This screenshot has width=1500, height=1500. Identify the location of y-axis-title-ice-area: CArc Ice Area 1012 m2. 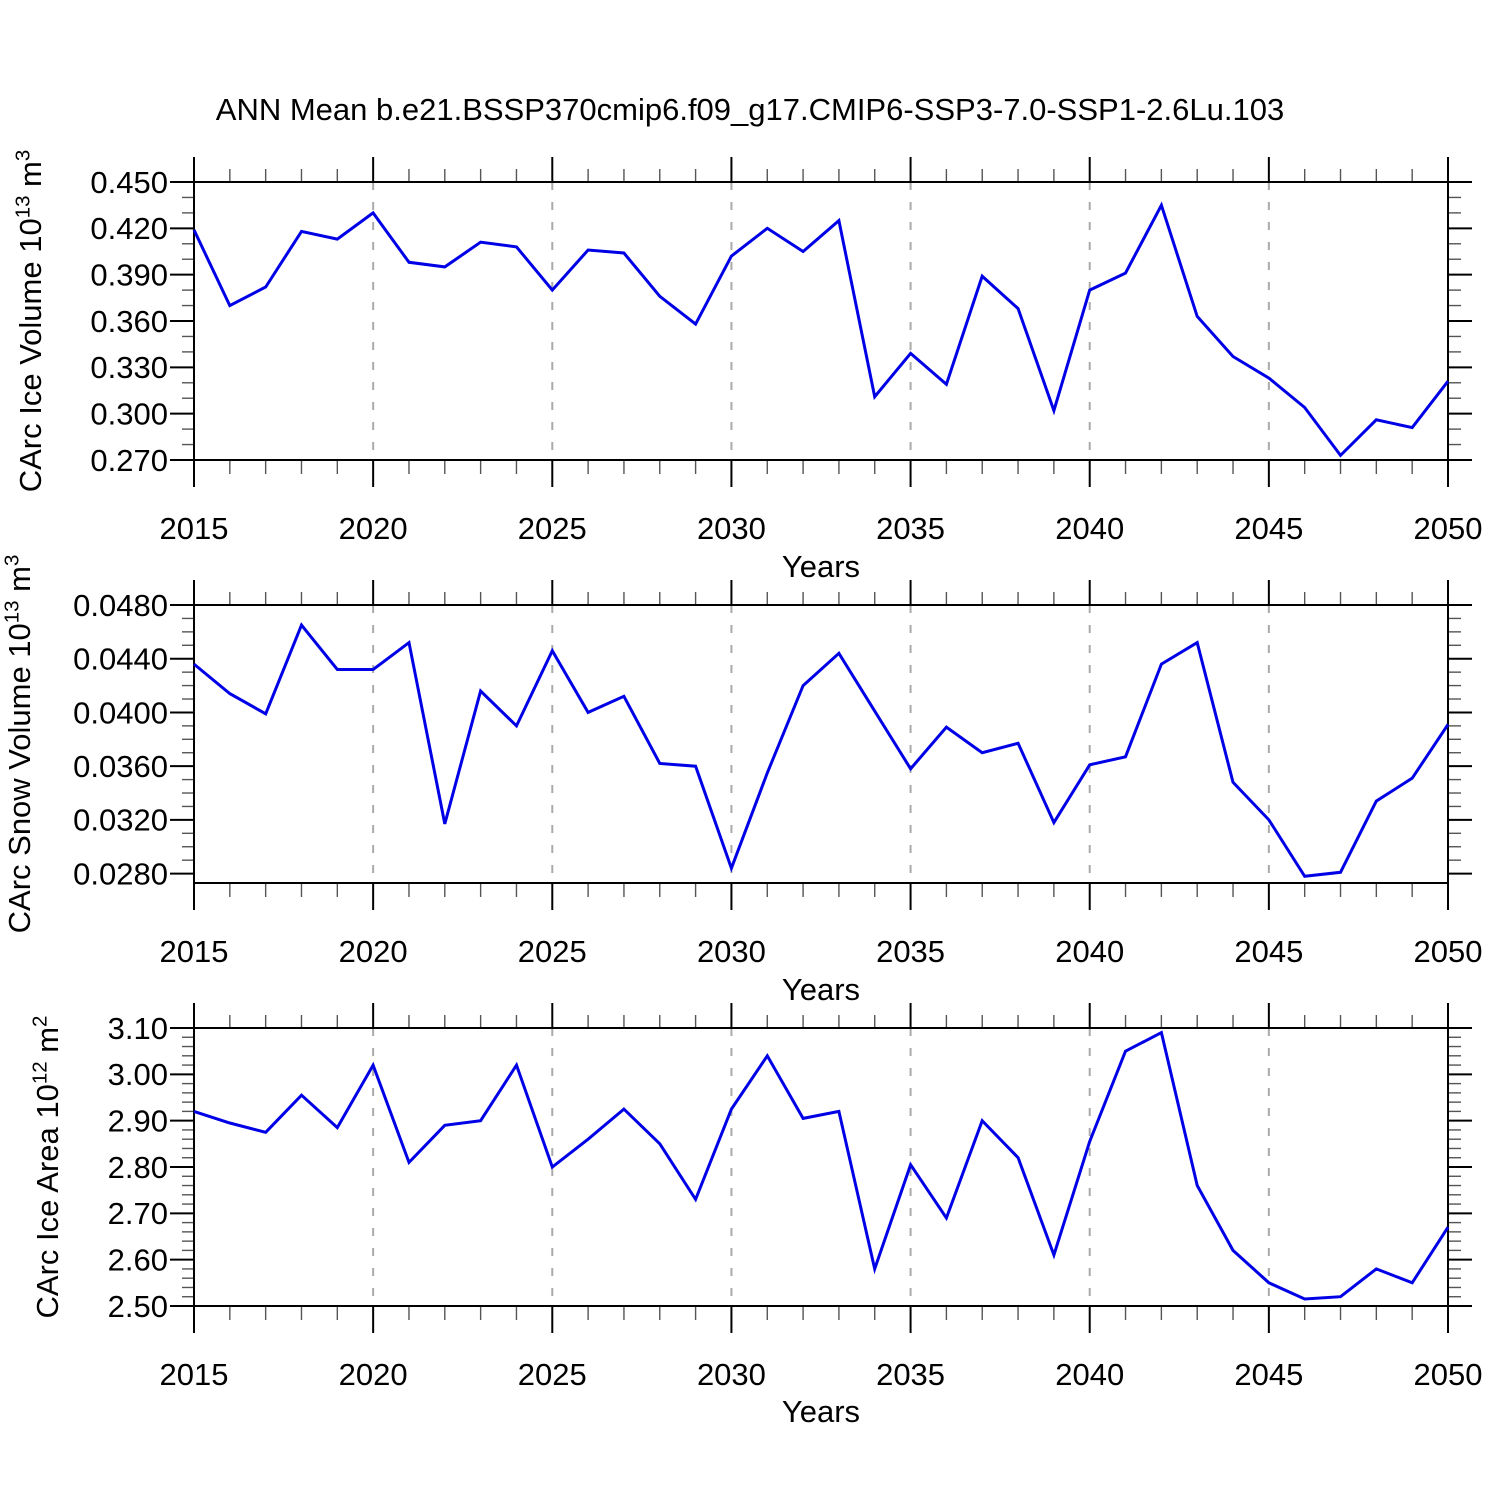
(48, 1167).